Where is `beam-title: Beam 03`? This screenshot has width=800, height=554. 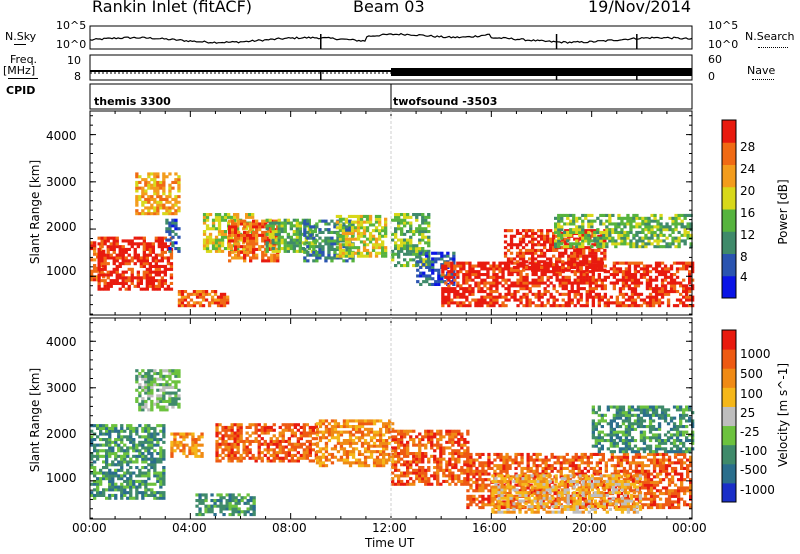 beam-title: Beam 03 is located at coordinates (389, 8).